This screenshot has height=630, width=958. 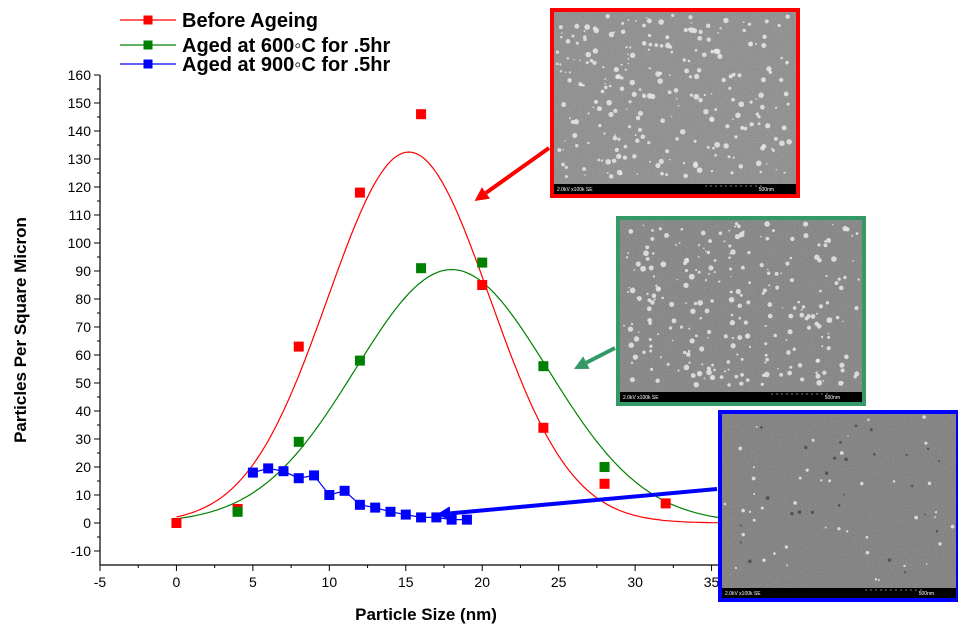 I want to click on x-tick-label: 25, so click(x=559, y=582).